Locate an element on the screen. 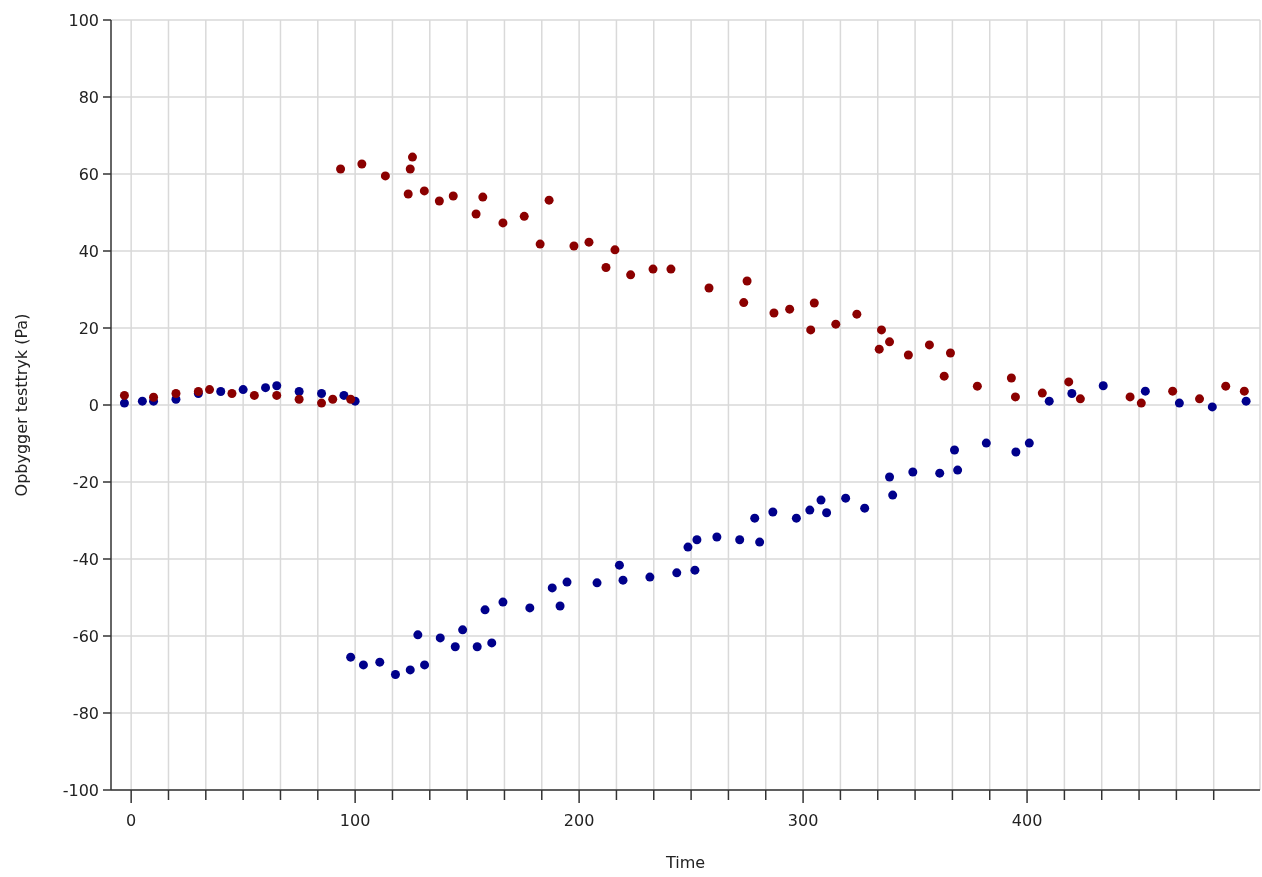 The height and width of the screenshot is (877, 1262). x-axis-title: Time is located at coordinates (685, 862).